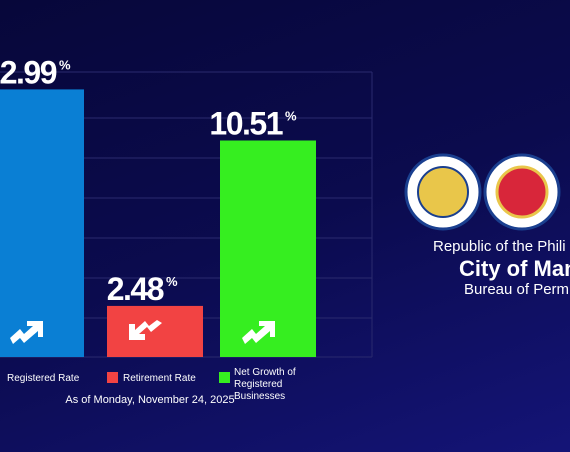 The width and height of the screenshot is (570, 452). Describe the element at coordinates (522, 192) in the screenshot. I see `logo-manila-inner` at that location.